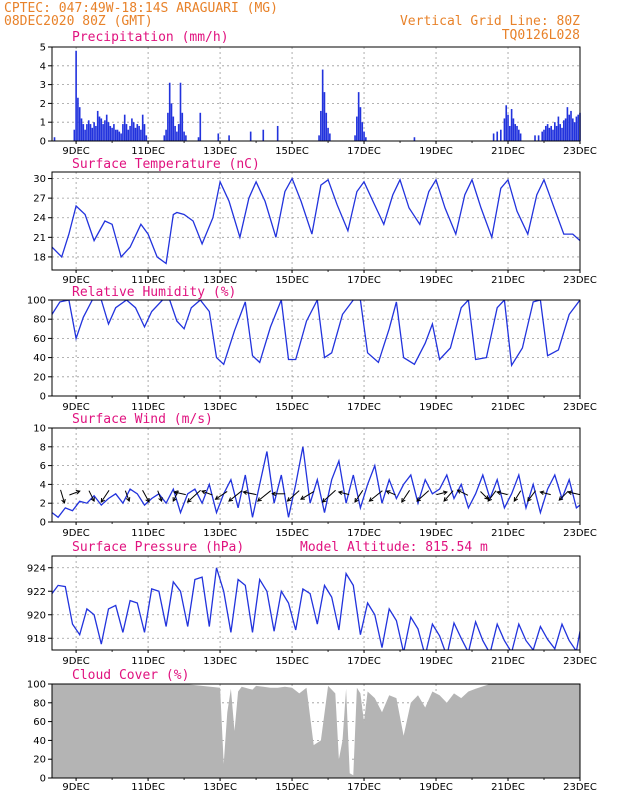 This screenshot has width=618, height=800. What do you see at coordinates (580, 661) in the screenshot?
I see `x-tick-label: 23DEC` at bounding box center [580, 661].